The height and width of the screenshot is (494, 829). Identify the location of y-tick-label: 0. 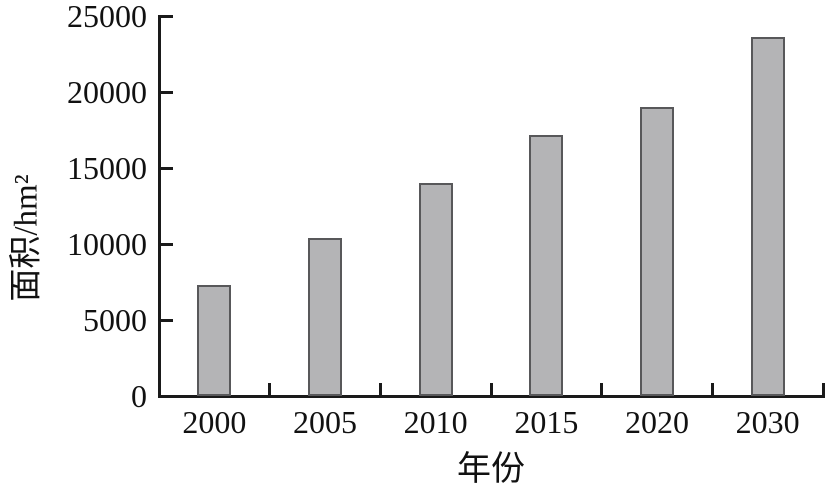
(139, 396).